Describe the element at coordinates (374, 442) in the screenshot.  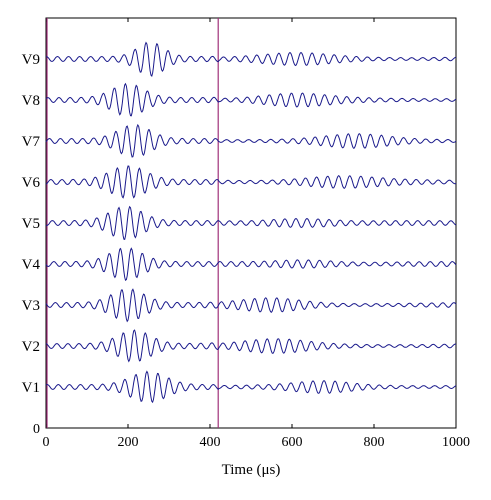
I see `x-tick-label: 800` at that location.